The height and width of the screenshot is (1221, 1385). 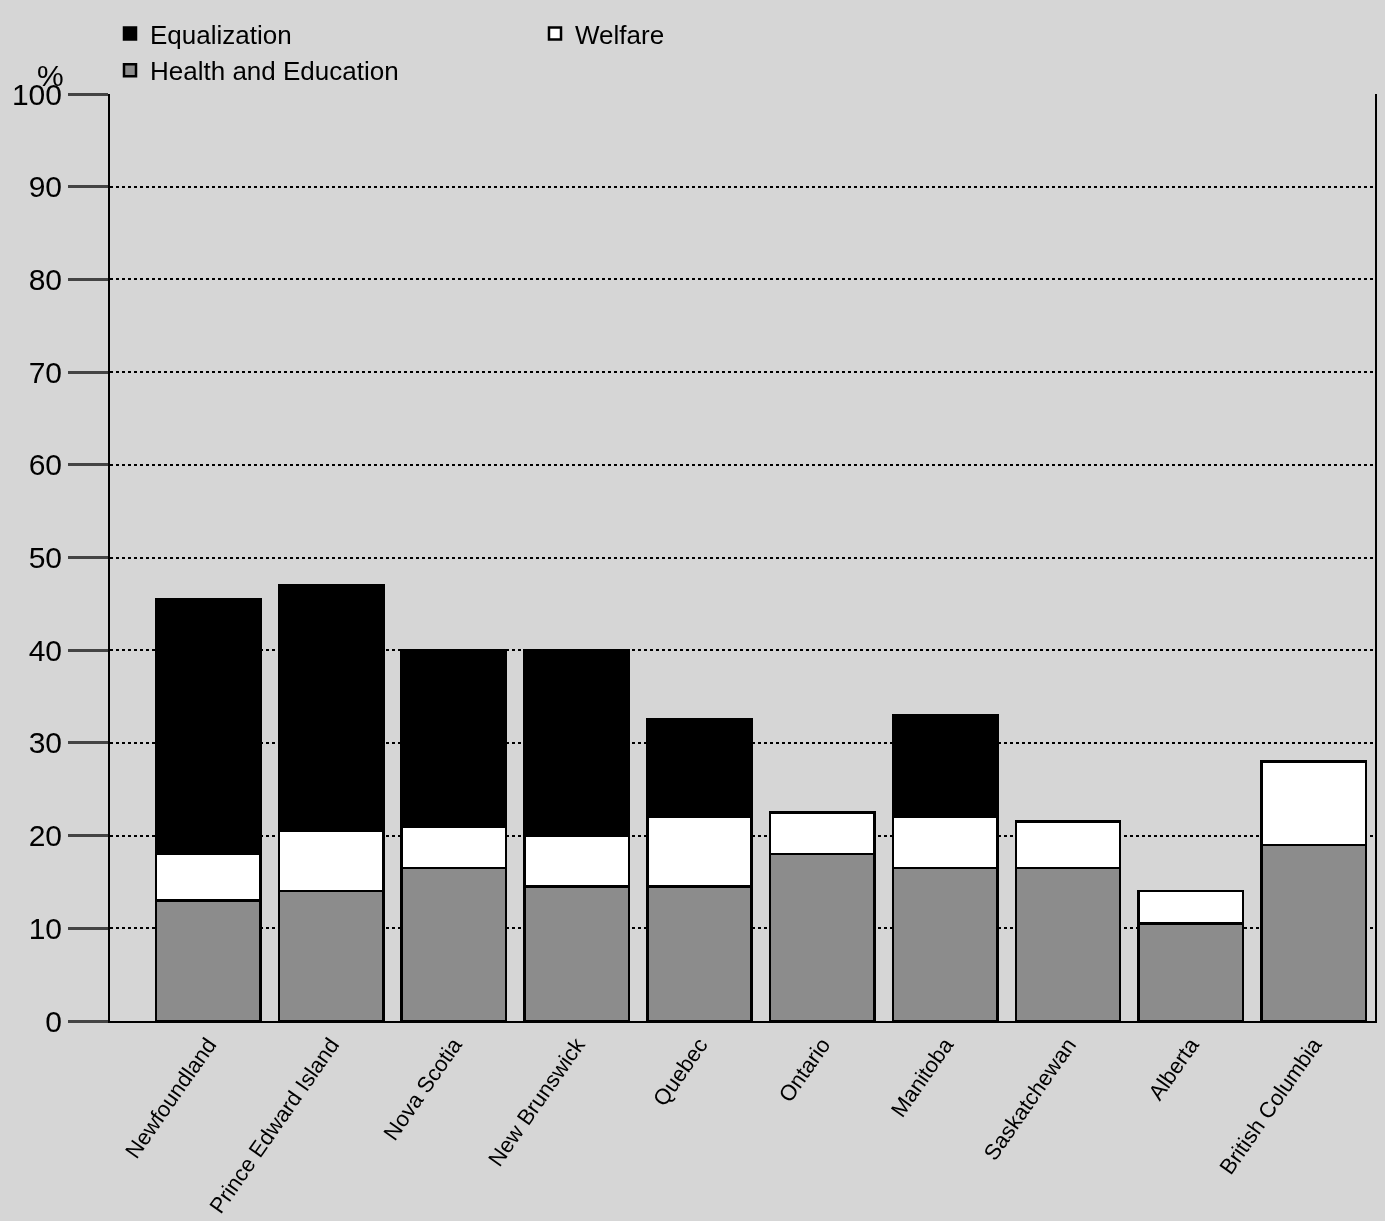 What do you see at coordinates (45, 650) in the screenshot?
I see `y-tick-label: 40` at bounding box center [45, 650].